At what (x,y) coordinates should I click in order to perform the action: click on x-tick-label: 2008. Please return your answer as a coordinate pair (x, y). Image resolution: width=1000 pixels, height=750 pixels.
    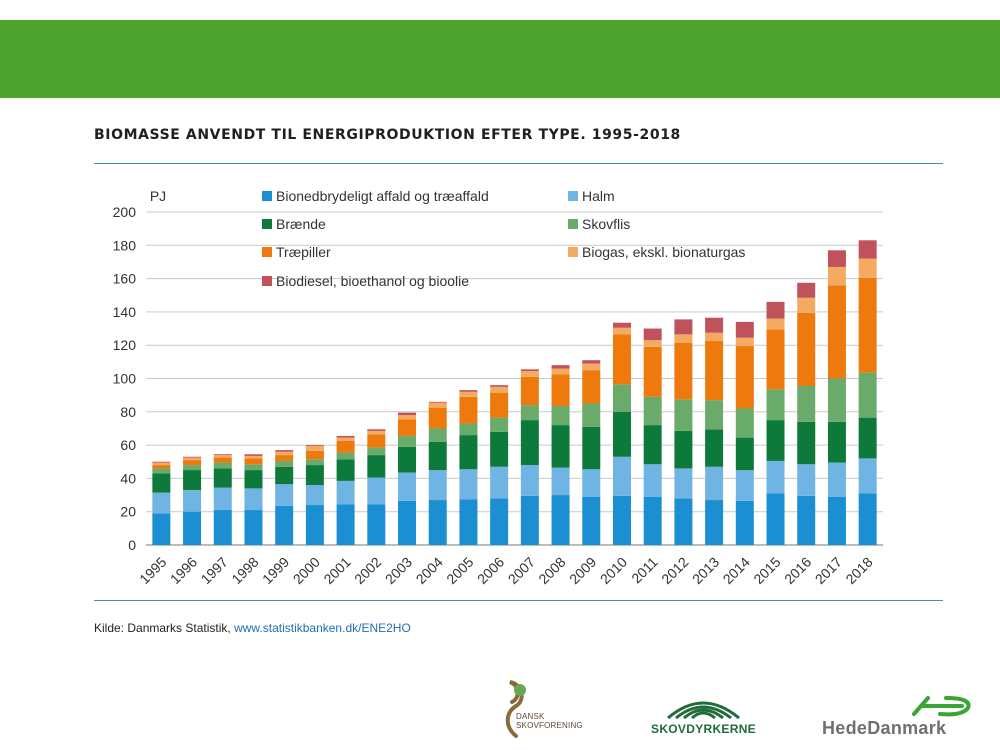
    Looking at the image, I should click on (551, 570).